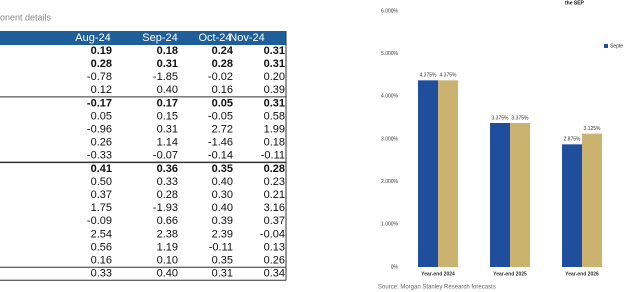  I want to click on y-tick-label: 1.000%, so click(390, 225).